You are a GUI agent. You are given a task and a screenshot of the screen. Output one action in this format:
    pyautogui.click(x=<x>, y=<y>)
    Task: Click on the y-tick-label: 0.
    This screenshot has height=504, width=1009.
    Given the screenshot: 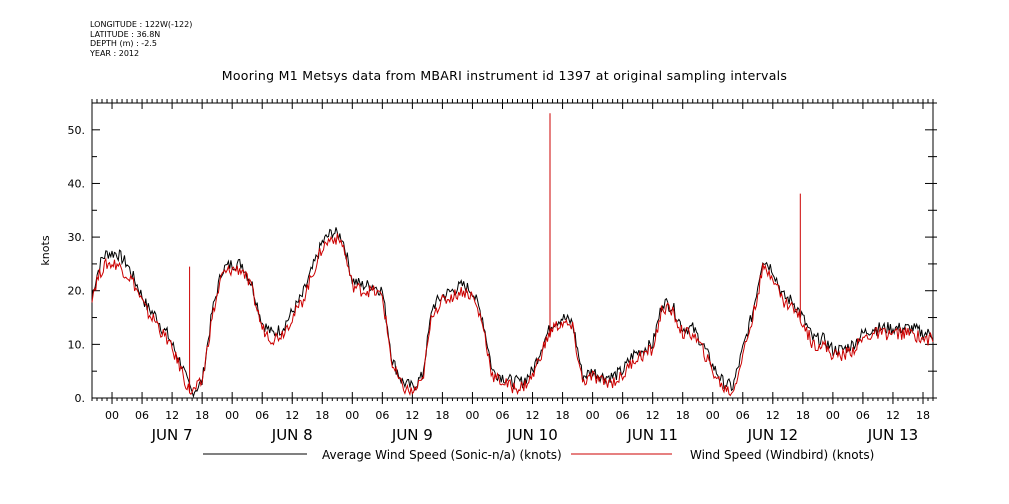 What is the action you would take?
    pyautogui.click(x=80, y=398)
    